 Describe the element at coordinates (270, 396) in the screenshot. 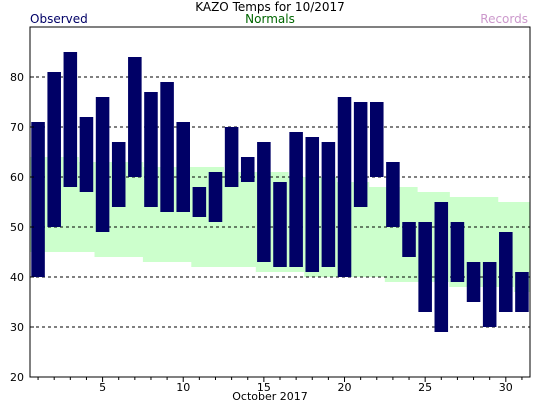

I see `x-axis-label: October 2017` at that location.